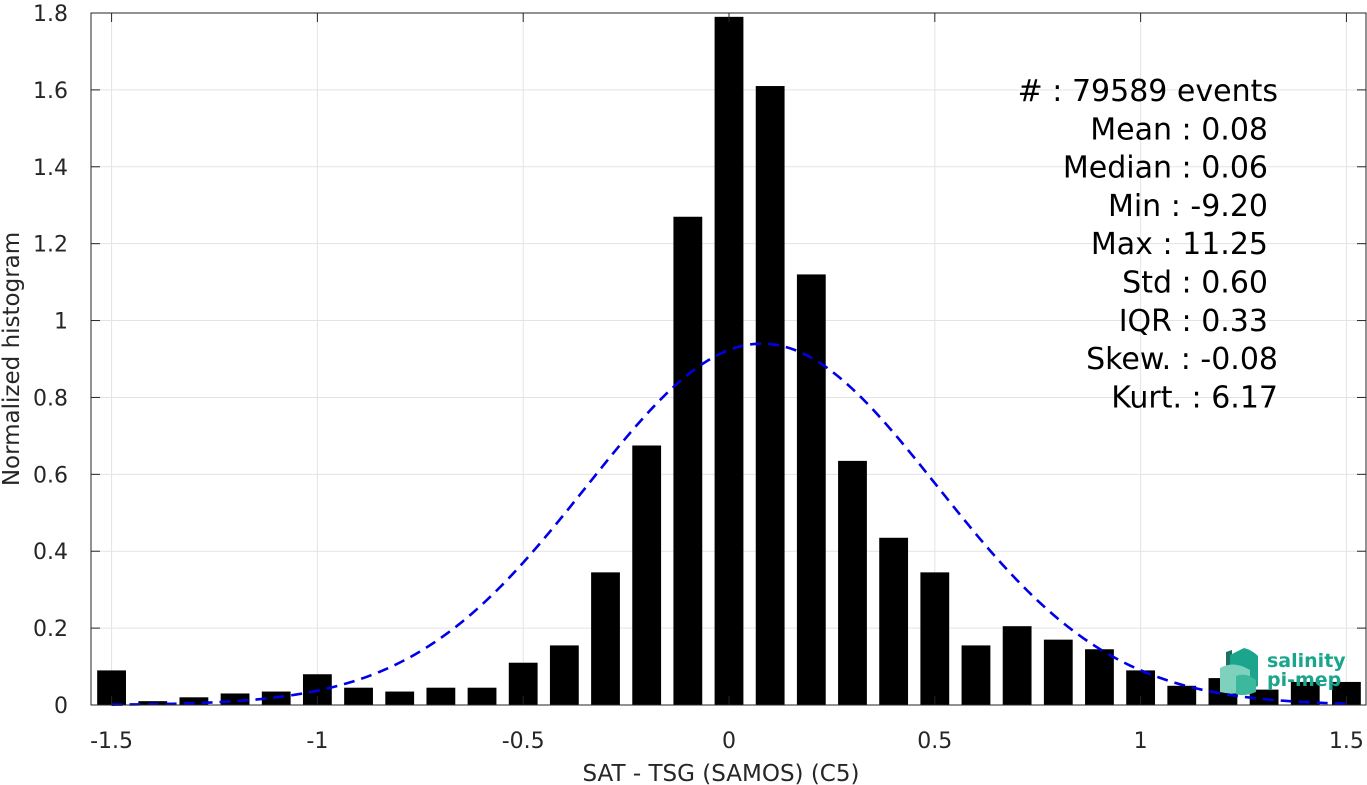 This screenshot has width=1367, height=785. What do you see at coordinates (721, 773) in the screenshot?
I see `x-axis-label: SAT - TSG (SAMOS) (C5)` at bounding box center [721, 773].